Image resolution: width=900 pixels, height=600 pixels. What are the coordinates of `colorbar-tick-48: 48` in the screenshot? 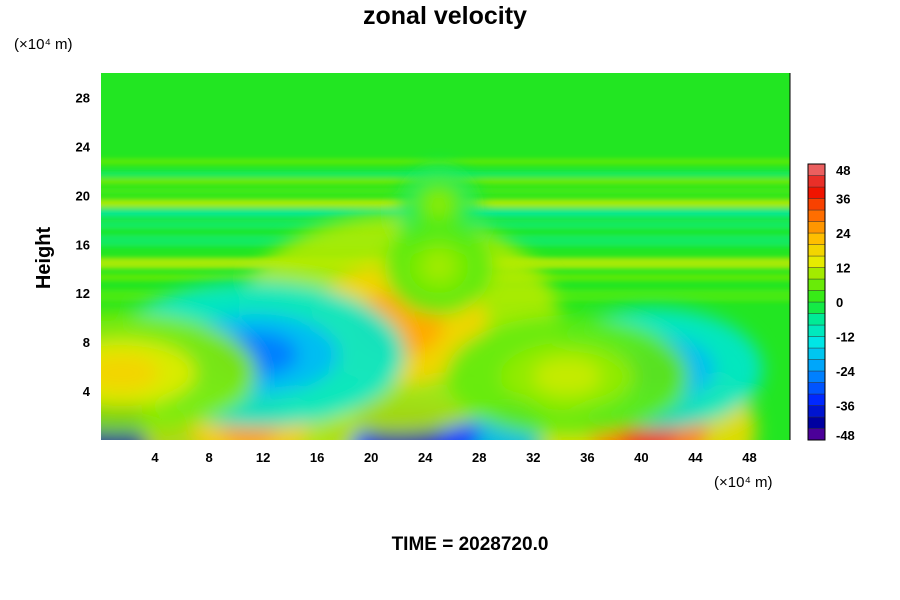 It's located at (843, 170).